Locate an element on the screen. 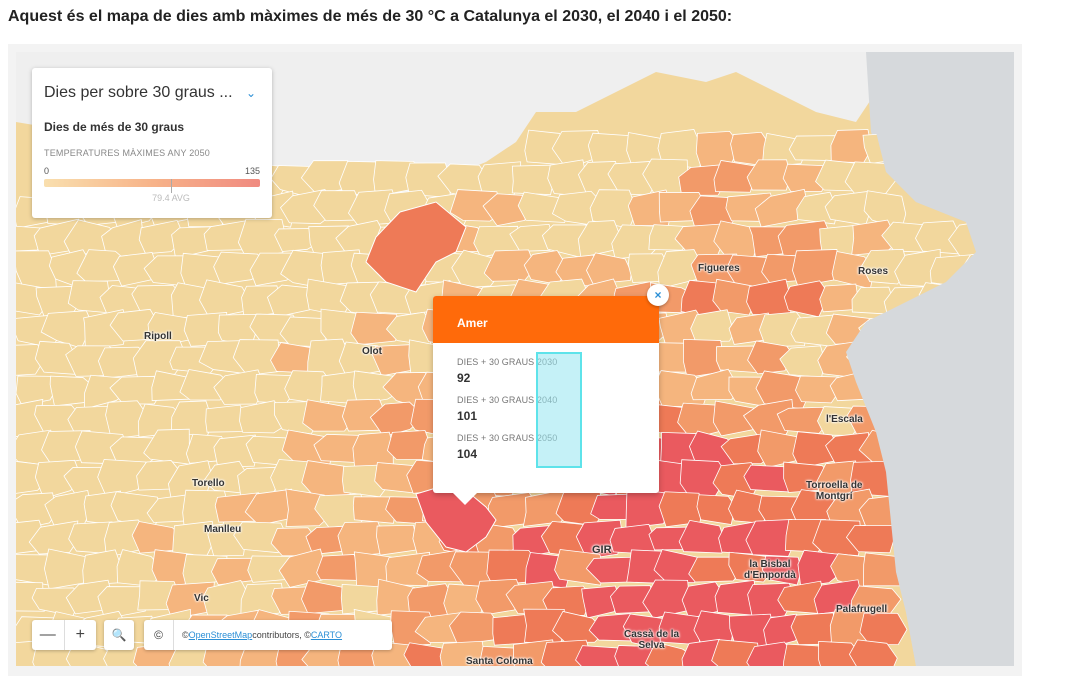  label-girona: GIR is located at coordinates (602, 550).